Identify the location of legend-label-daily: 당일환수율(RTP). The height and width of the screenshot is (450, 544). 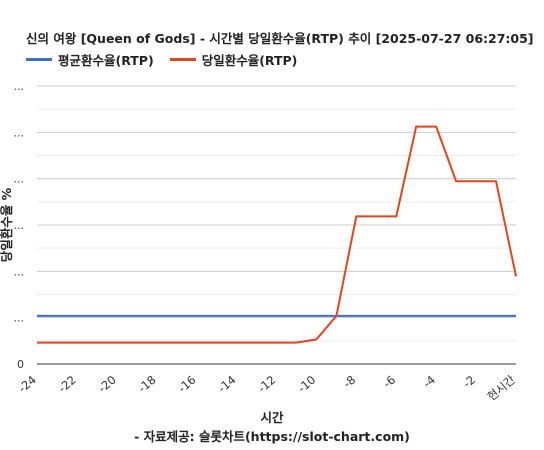
(249, 60).